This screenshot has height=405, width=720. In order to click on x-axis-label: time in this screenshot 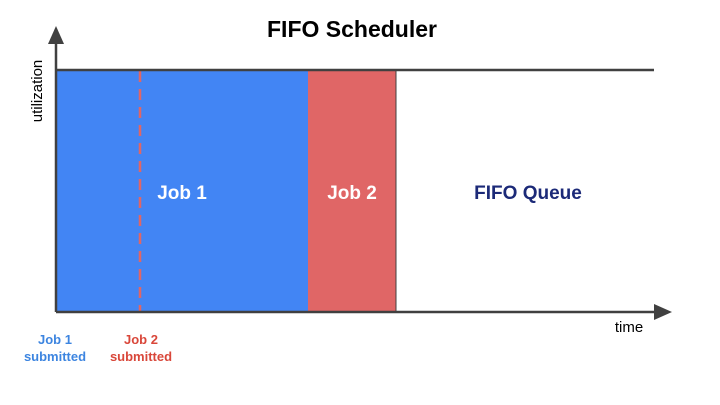, I will do `click(629, 327)`.